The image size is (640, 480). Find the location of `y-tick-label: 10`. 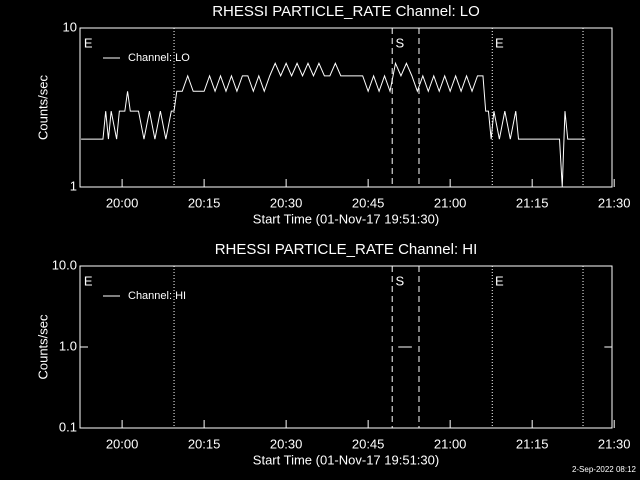

y-tick-label: 10 is located at coordinates (70, 26).